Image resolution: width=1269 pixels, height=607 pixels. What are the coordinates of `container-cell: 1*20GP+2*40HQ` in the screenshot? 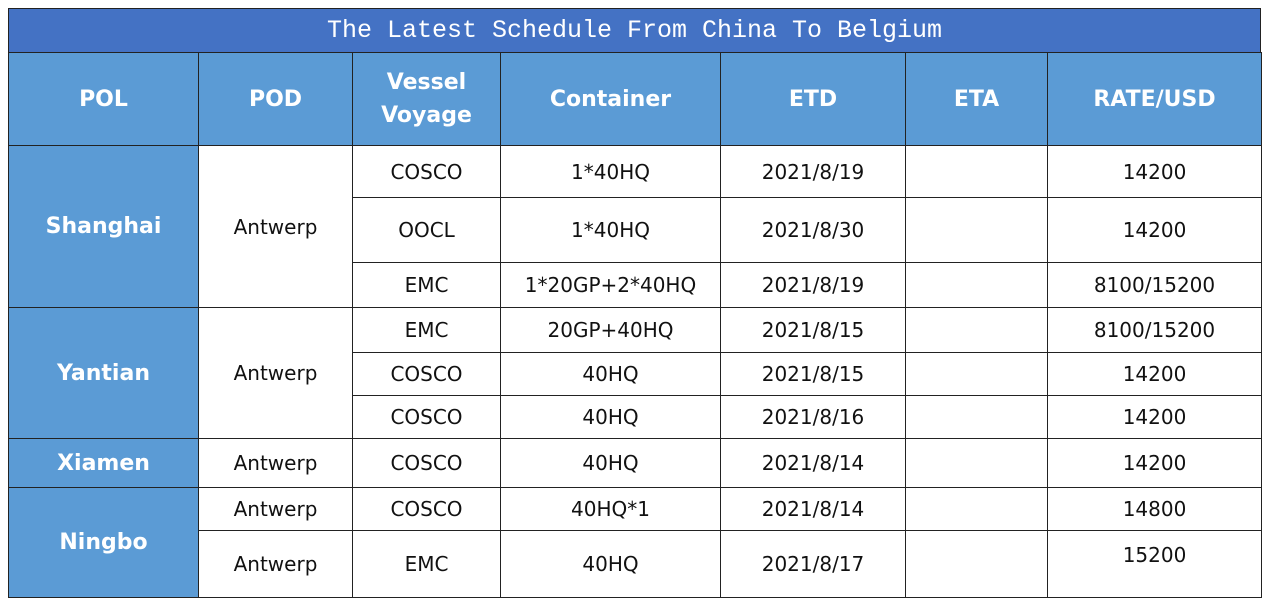 It's located at (610, 285).